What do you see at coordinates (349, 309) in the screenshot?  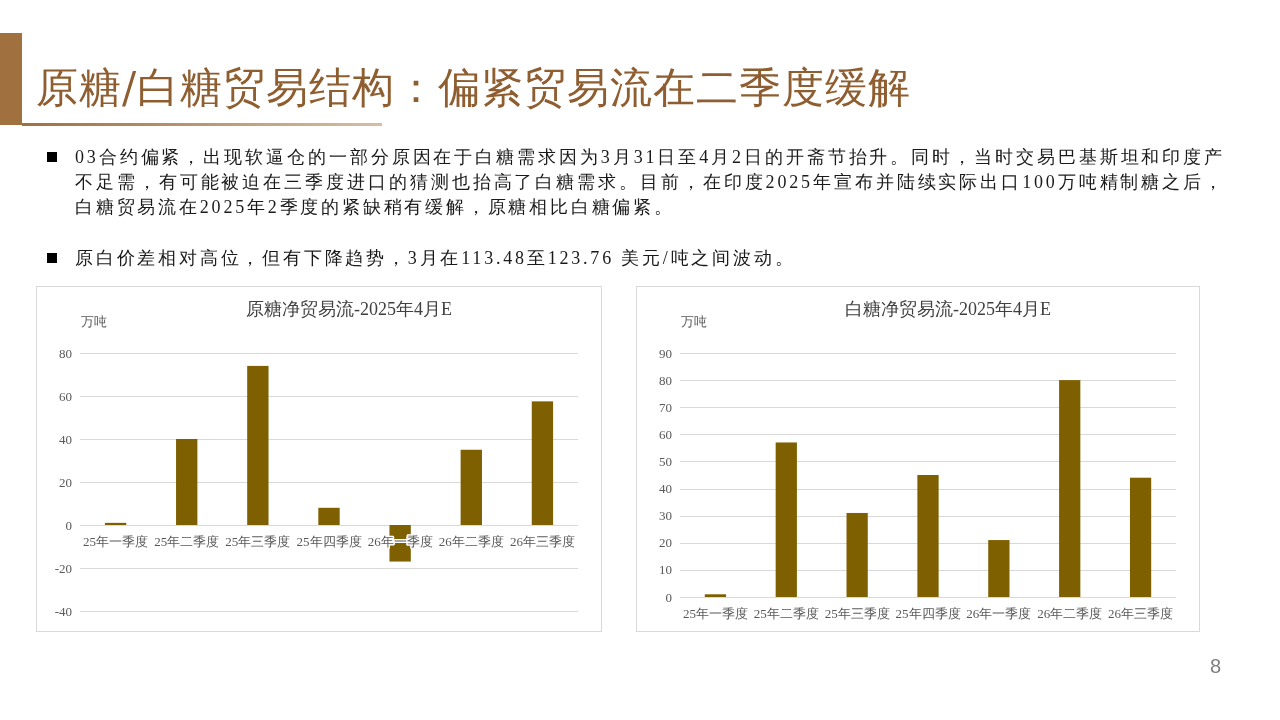 I see `chart-title: 原糖净贸易流-2025年4月E` at bounding box center [349, 309].